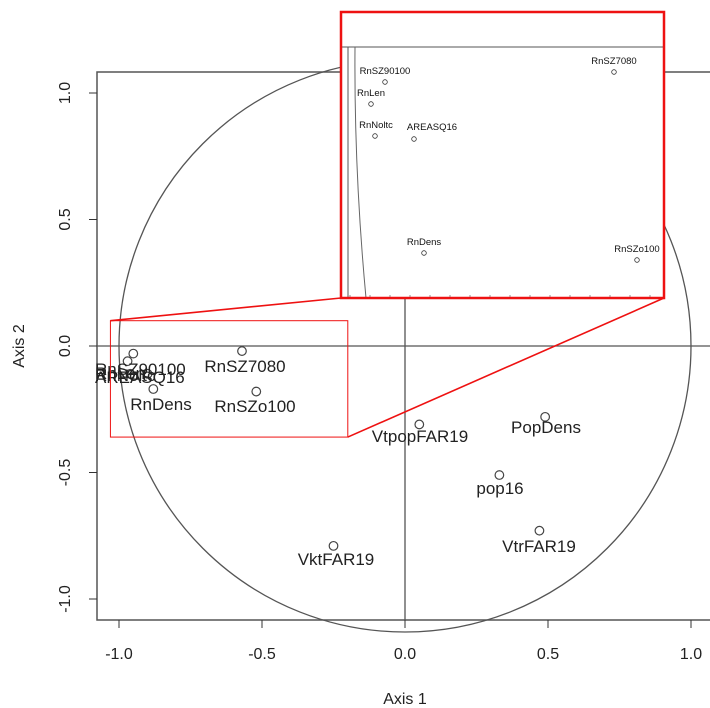  Describe the element at coordinates (133, 353) in the screenshot. I see `point-rnsz90100` at that location.